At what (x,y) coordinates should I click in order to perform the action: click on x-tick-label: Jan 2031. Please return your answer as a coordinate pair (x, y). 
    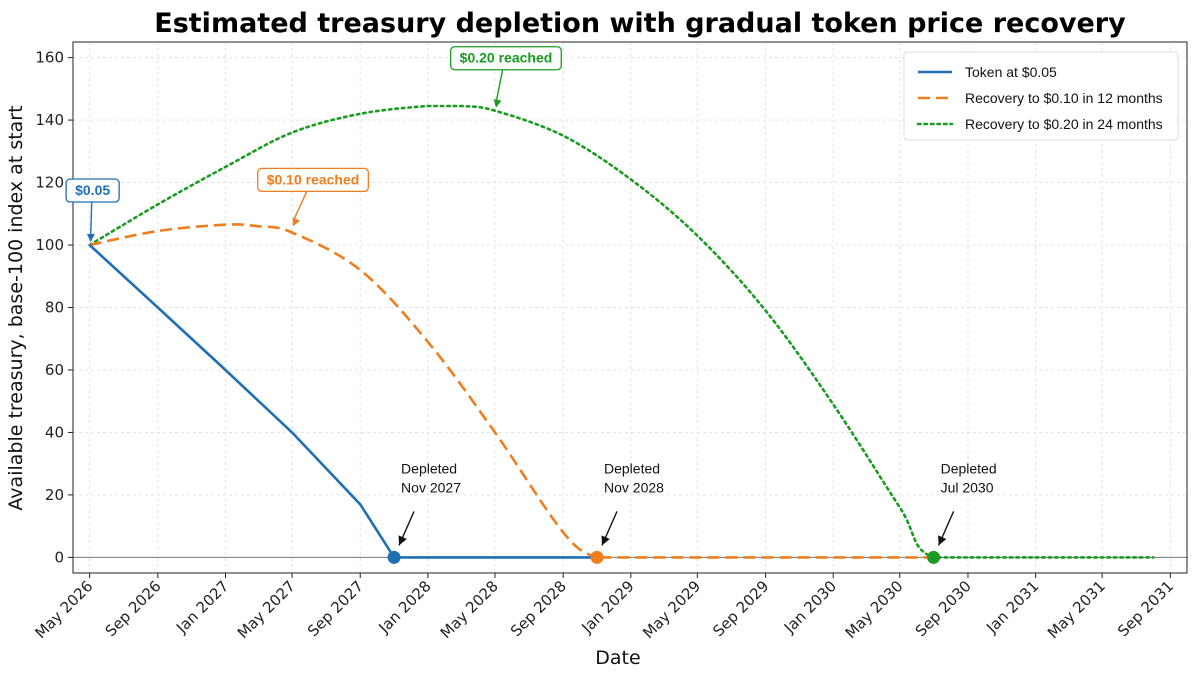
    Looking at the image, I should click on (1012, 607).